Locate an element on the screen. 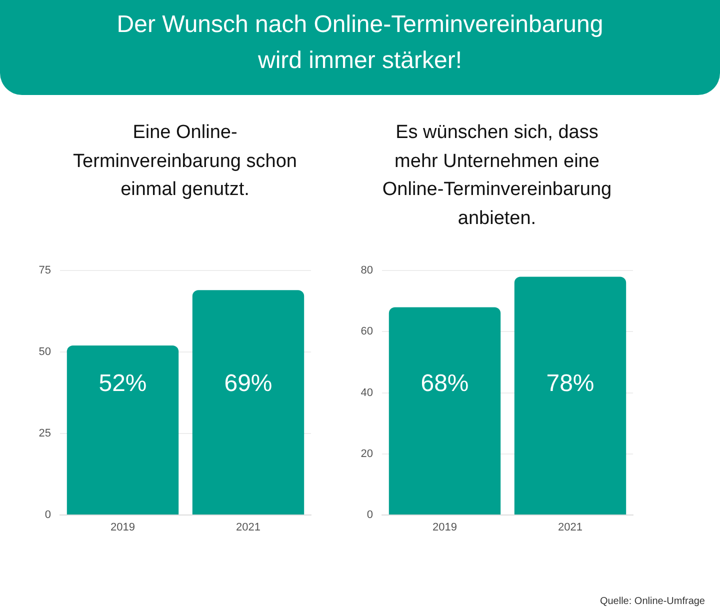 The height and width of the screenshot is (615, 720). chart-subtitle: Es wünschen sich, dass mehr Unternehmen eine Online-Terminvereinbarung anbieten. is located at coordinates (497, 175).